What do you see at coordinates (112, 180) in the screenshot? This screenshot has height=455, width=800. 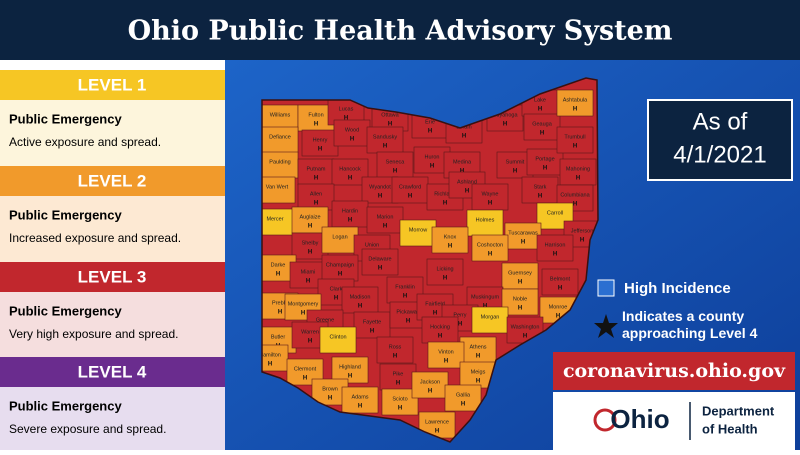 I see `level-label: LEVEL 2` at bounding box center [112, 180].